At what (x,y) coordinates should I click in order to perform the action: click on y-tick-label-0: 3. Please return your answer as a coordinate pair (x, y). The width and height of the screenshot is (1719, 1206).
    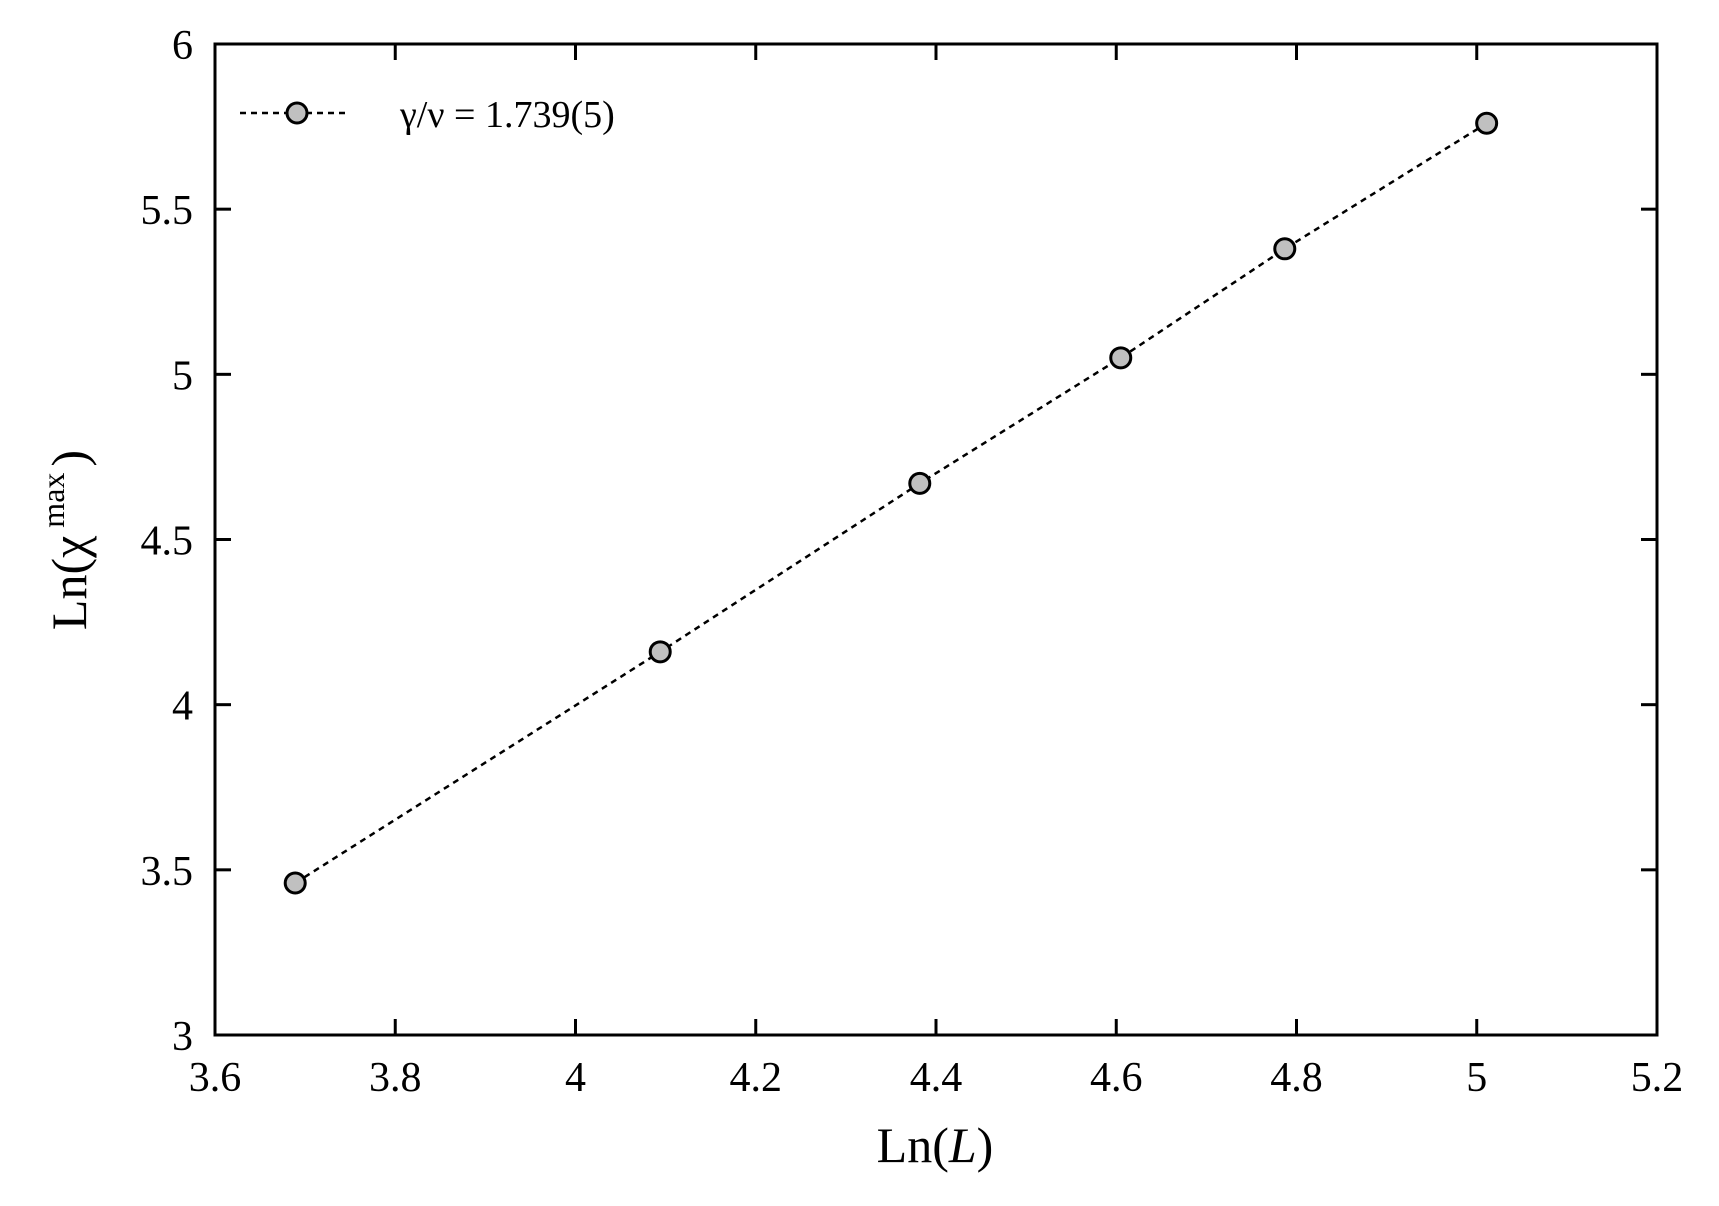
    Looking at the image, I should click on (182, 1037).